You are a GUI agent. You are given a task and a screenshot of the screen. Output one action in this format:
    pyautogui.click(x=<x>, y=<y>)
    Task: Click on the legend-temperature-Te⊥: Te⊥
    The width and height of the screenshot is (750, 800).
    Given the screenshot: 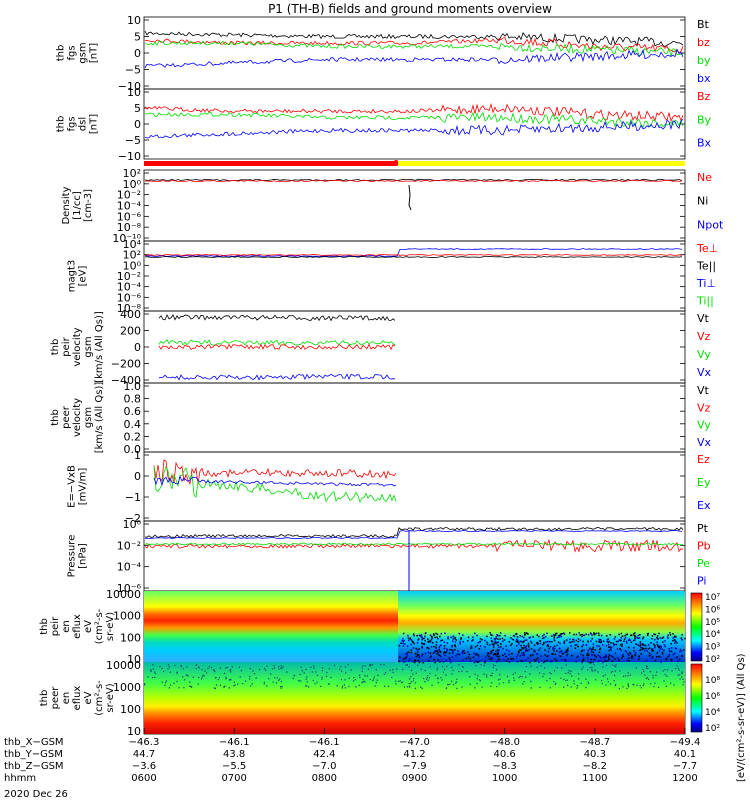 What is the action you would take?
    pyautogui.click(x=707, y=248)
    